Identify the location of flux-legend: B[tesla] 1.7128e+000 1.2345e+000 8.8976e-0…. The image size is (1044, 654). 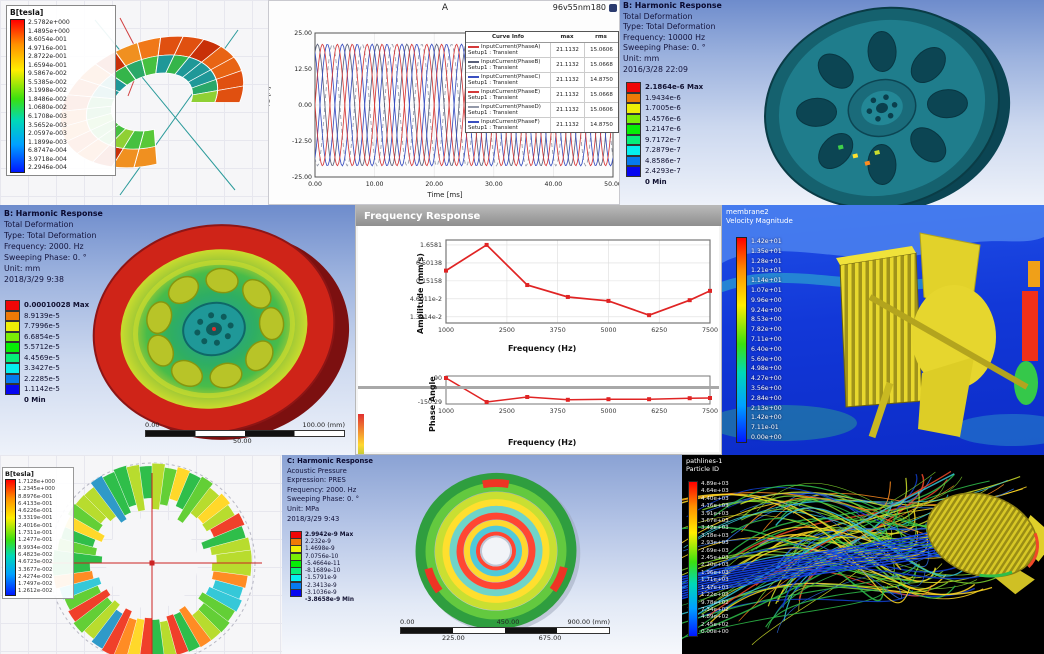
(38, 533).